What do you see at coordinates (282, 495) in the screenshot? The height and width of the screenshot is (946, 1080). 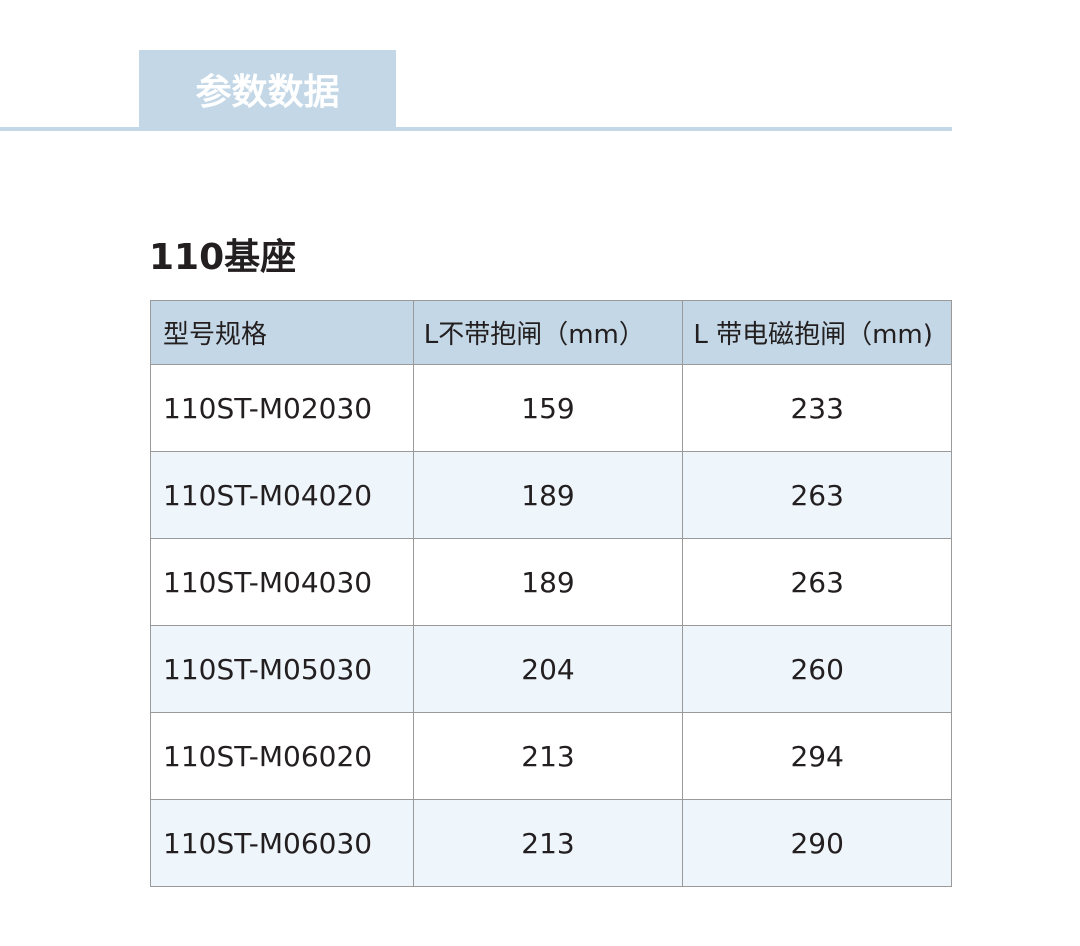 I see `cell-model: 110ST-M04020` at bounding box center [282, 495].